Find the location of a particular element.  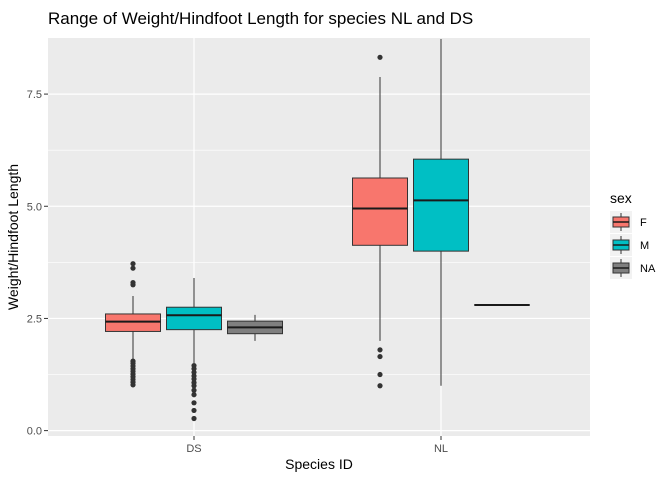

legend-key-M is located at coordinates (621, 245).